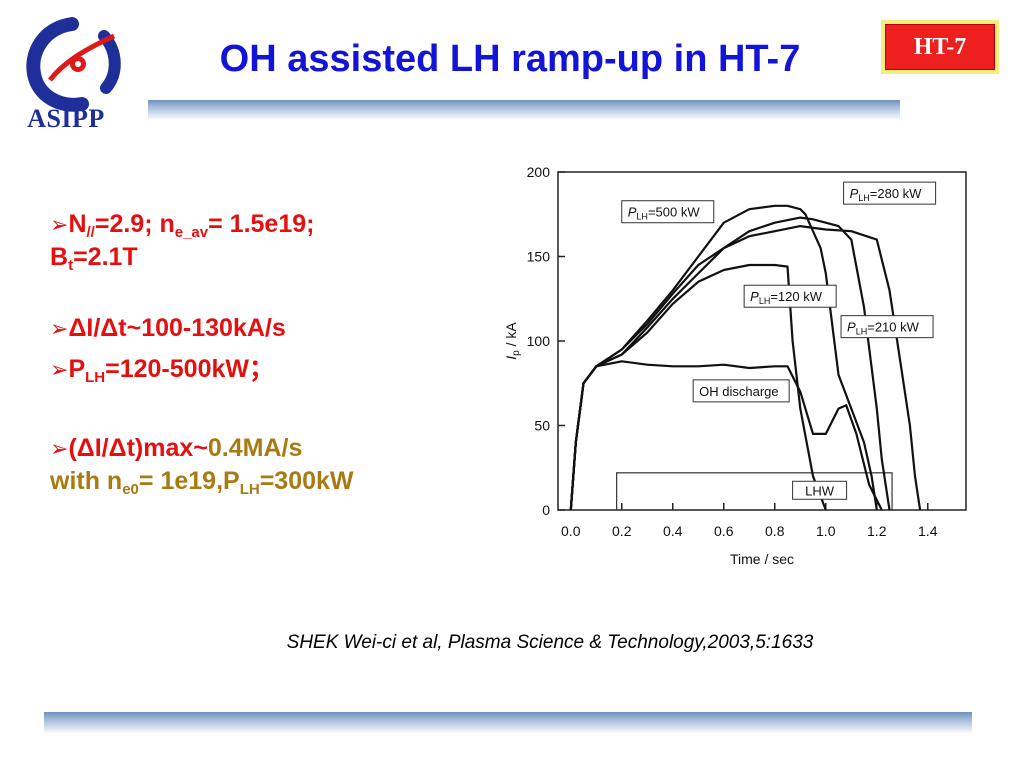 Image resolution: width=1024 pixels, height=768 pixels. Describe the element at coordinates (162, 370) in the screenshot. I see `bullet-lh-power: ➢PLH=120-500kW；` at that location.